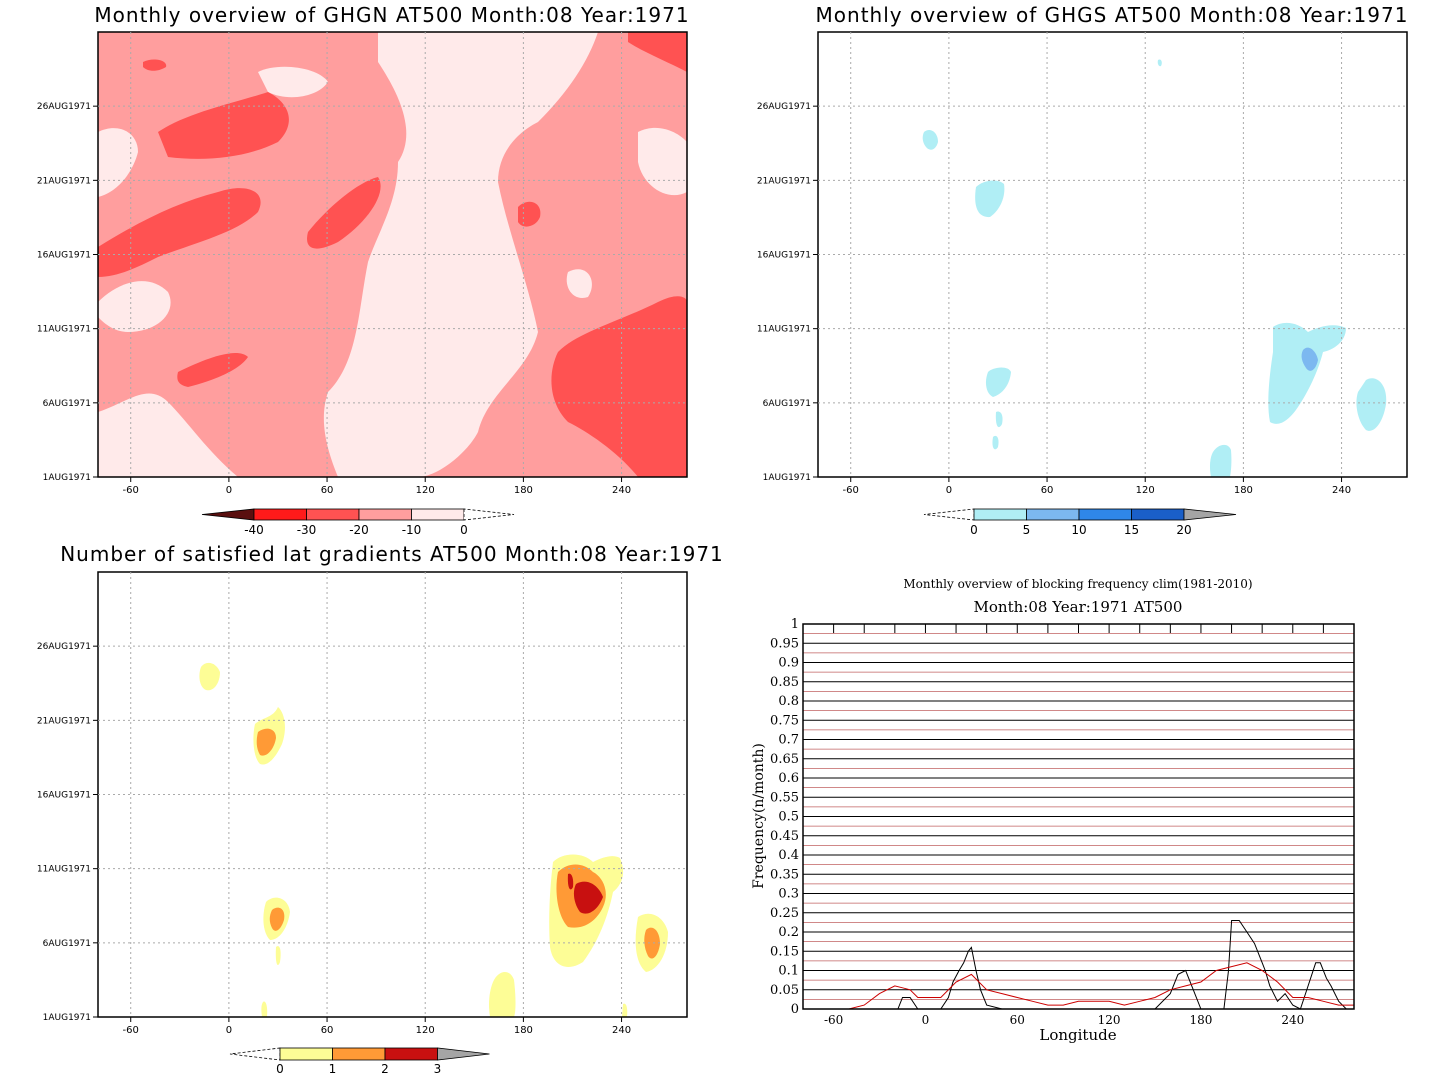  What do you see at coordinates (1078, 816) in the screenshot?
I see `freq-gridlines` at bounding box center [1078, 816].